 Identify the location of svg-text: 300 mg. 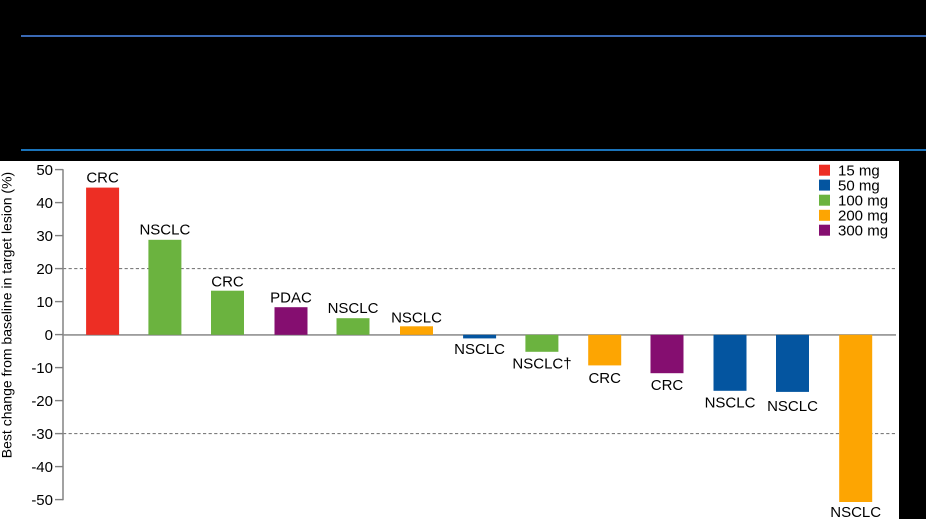
(863, 231).